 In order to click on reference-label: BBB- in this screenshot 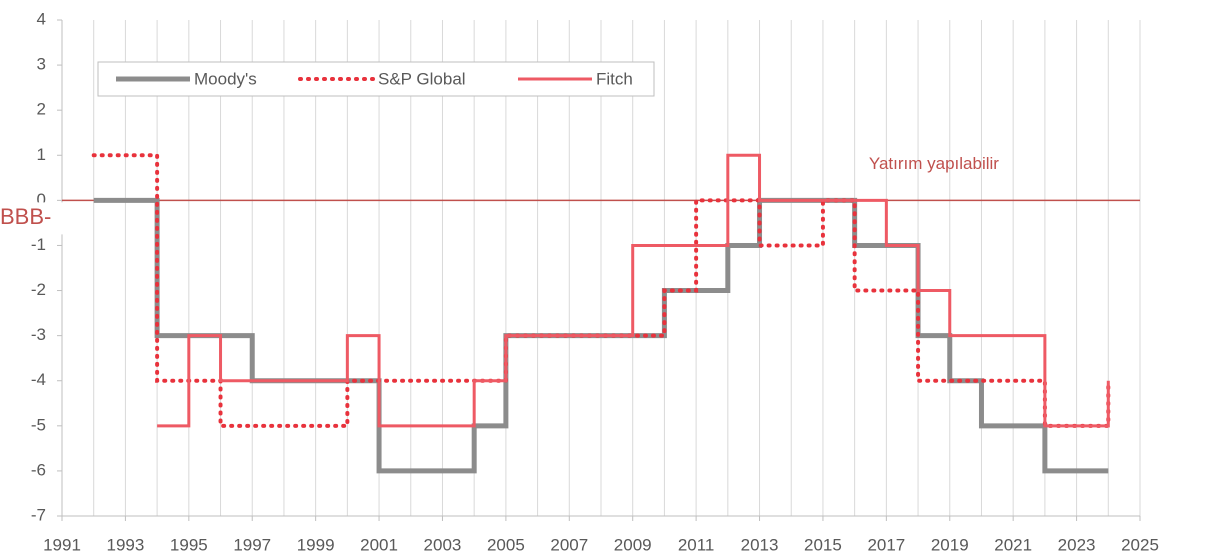, I will do `click(25, 216)`.